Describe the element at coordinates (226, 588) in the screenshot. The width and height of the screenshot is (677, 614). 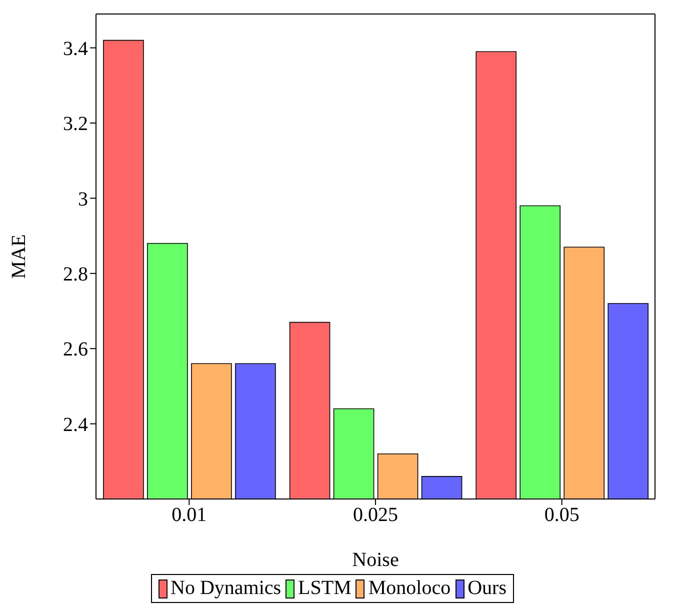
I see `legend-label: No Dynamics` at that location.